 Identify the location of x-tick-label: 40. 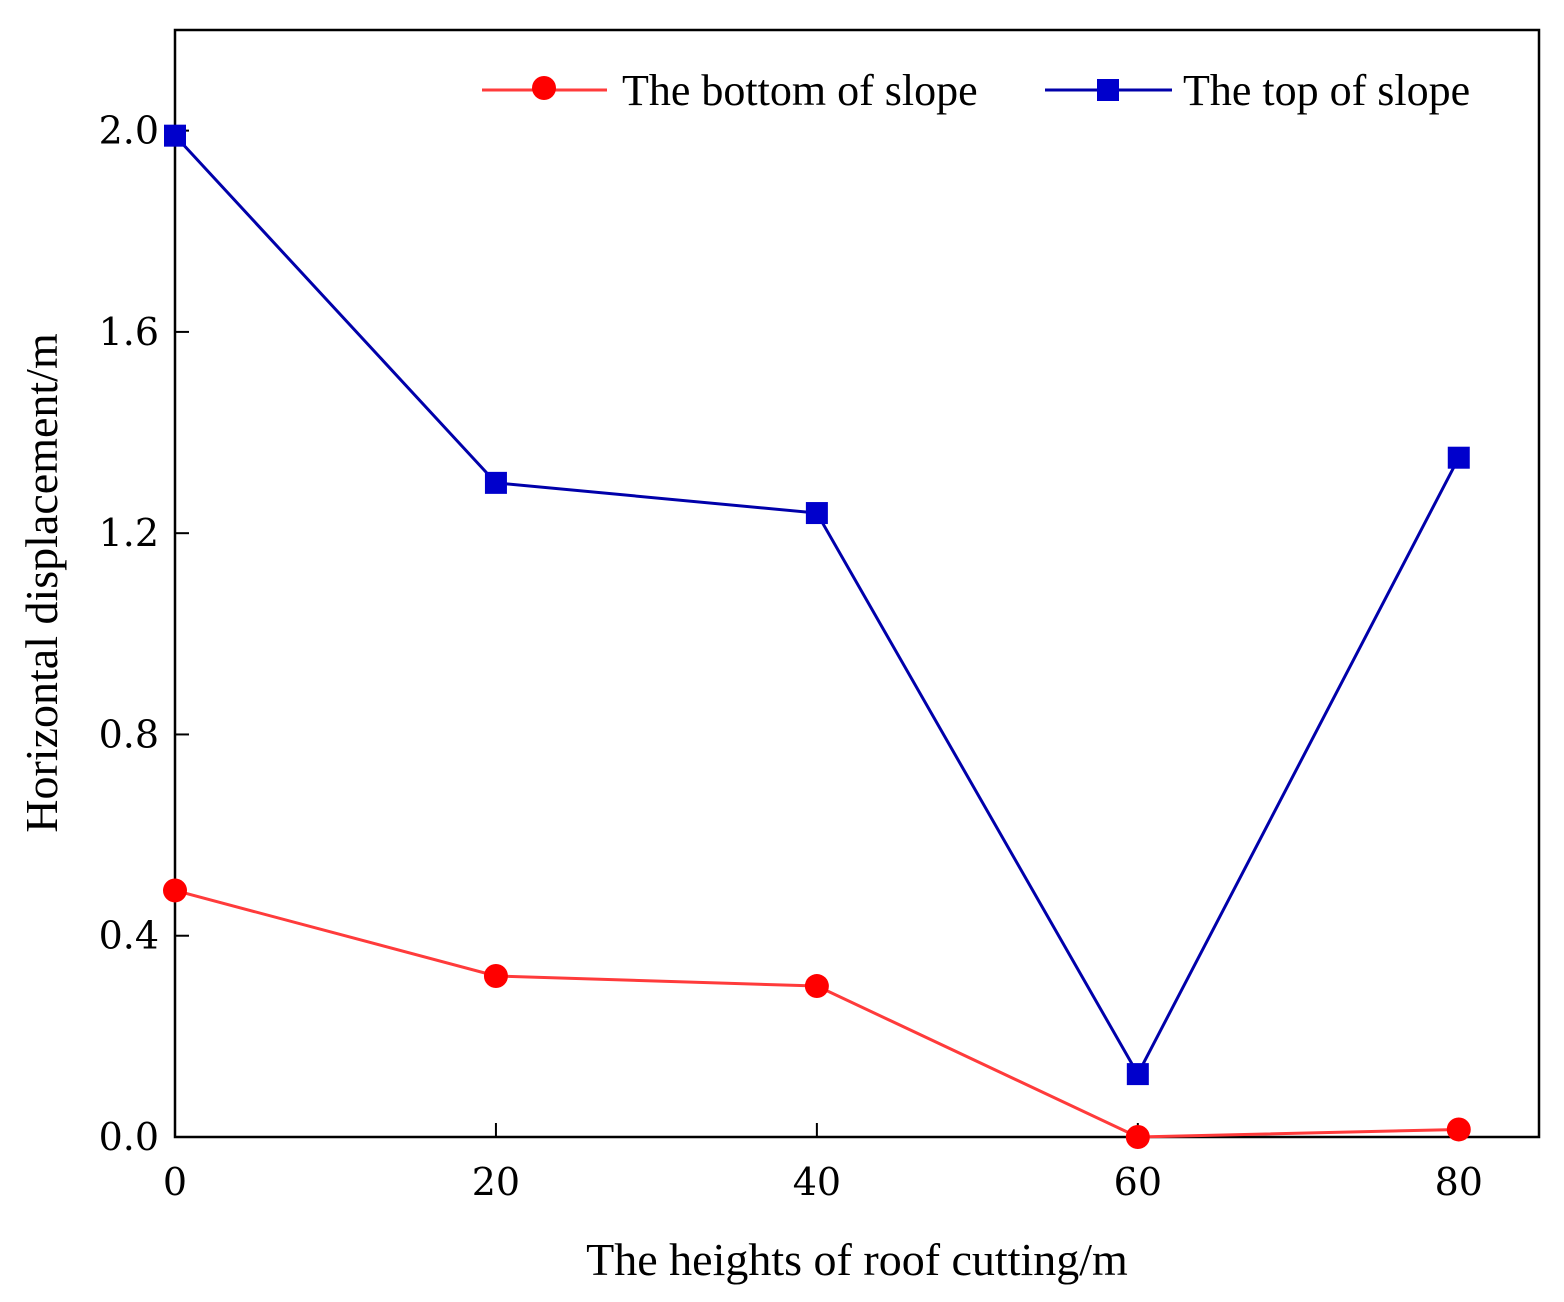
(817, 1182).